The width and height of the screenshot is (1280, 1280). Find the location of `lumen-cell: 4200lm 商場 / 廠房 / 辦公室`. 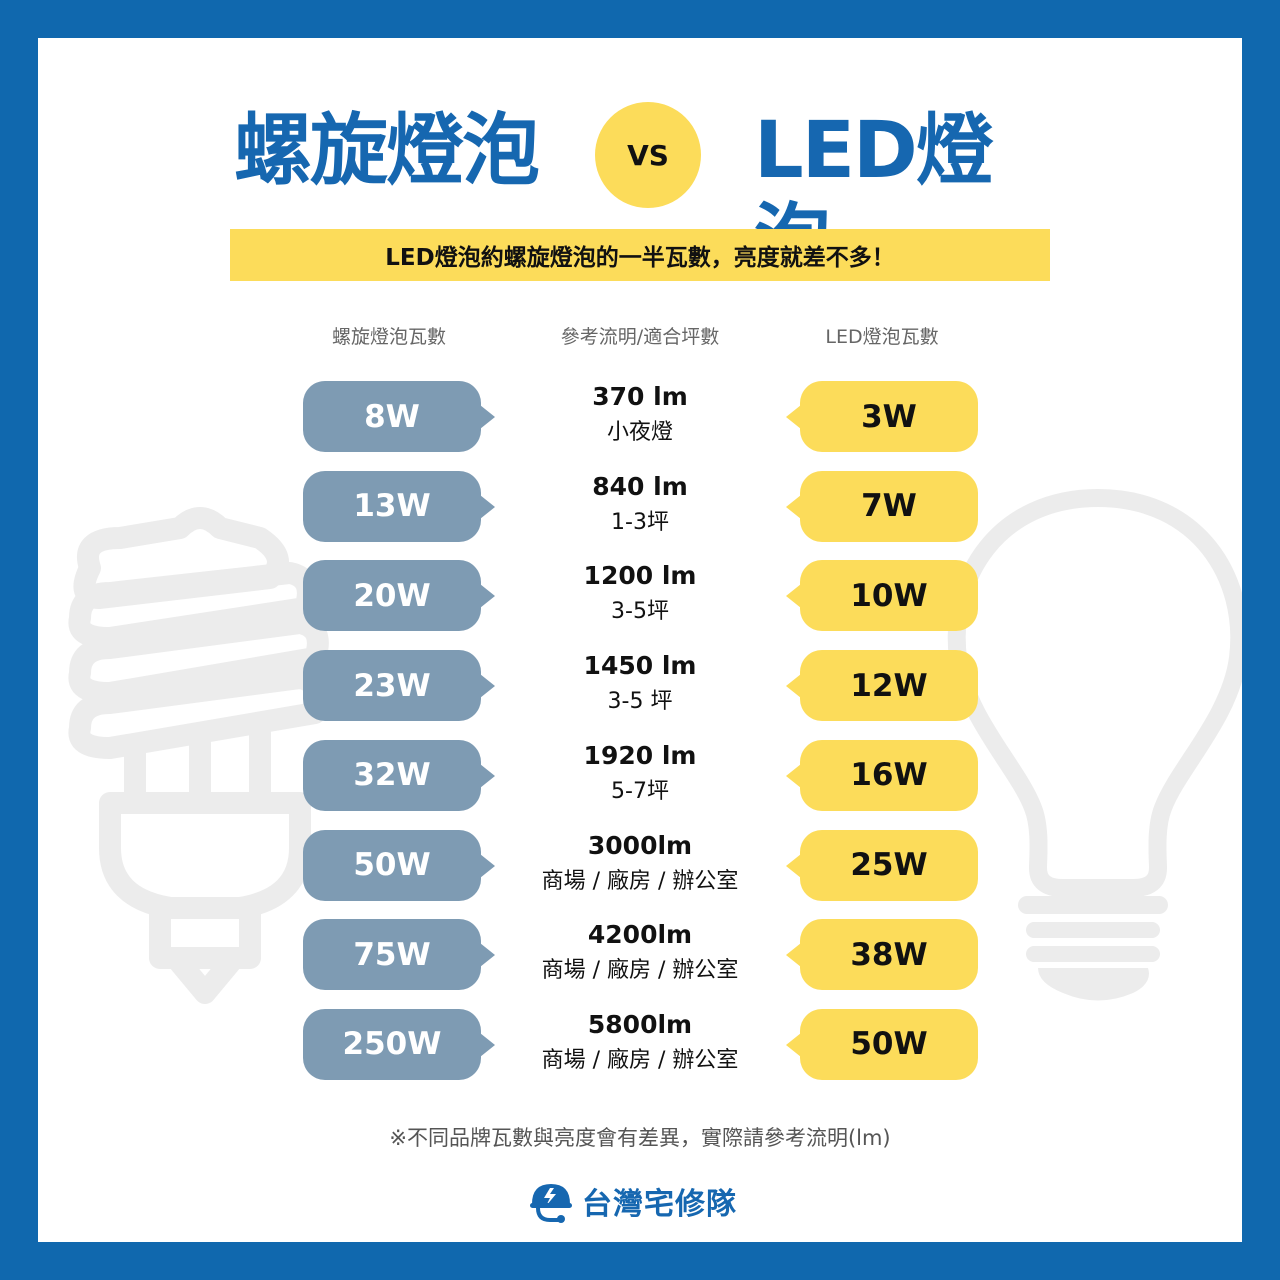

lumen-cell: 4200lm 商場 / 廠房 / 辦公室 is located at coordinates (640, 953).